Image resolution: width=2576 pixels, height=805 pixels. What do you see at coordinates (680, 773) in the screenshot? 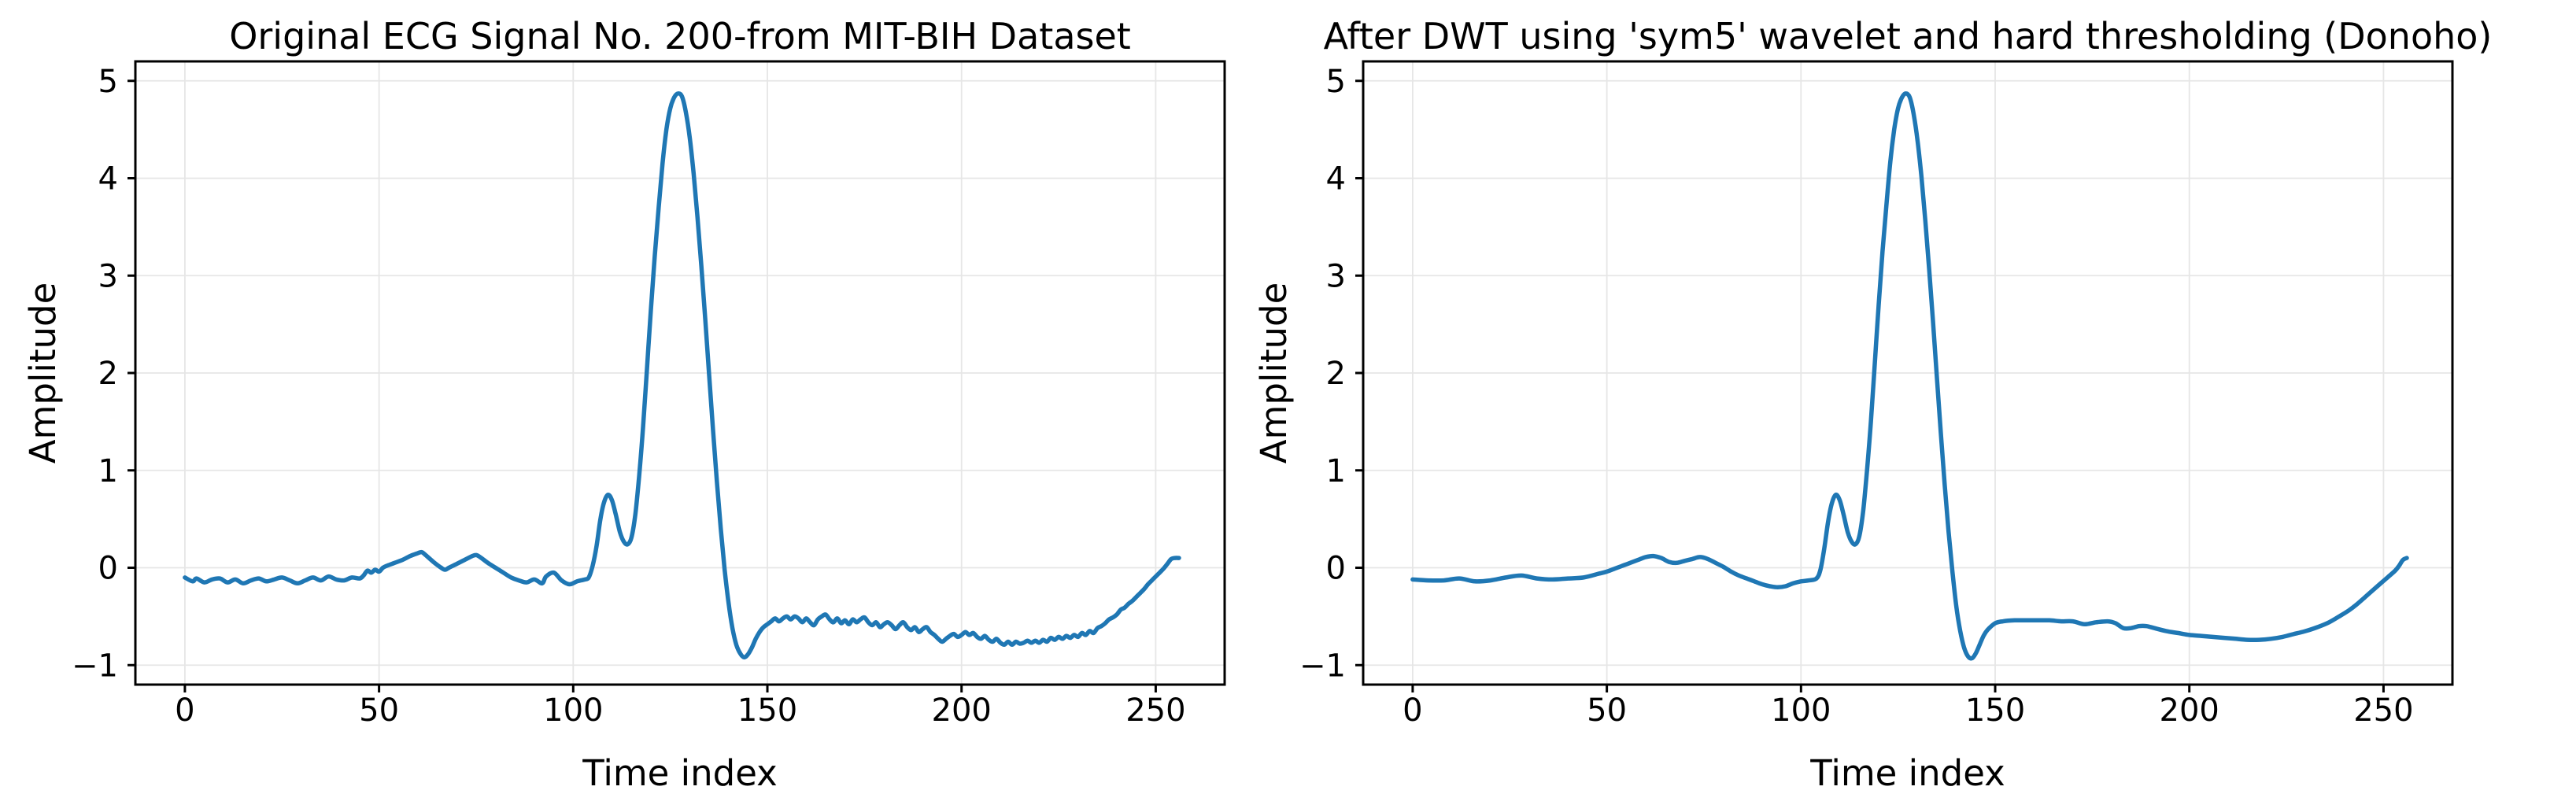
I see `left-xaxis-label: Time index` at bounding box center [680, 773].